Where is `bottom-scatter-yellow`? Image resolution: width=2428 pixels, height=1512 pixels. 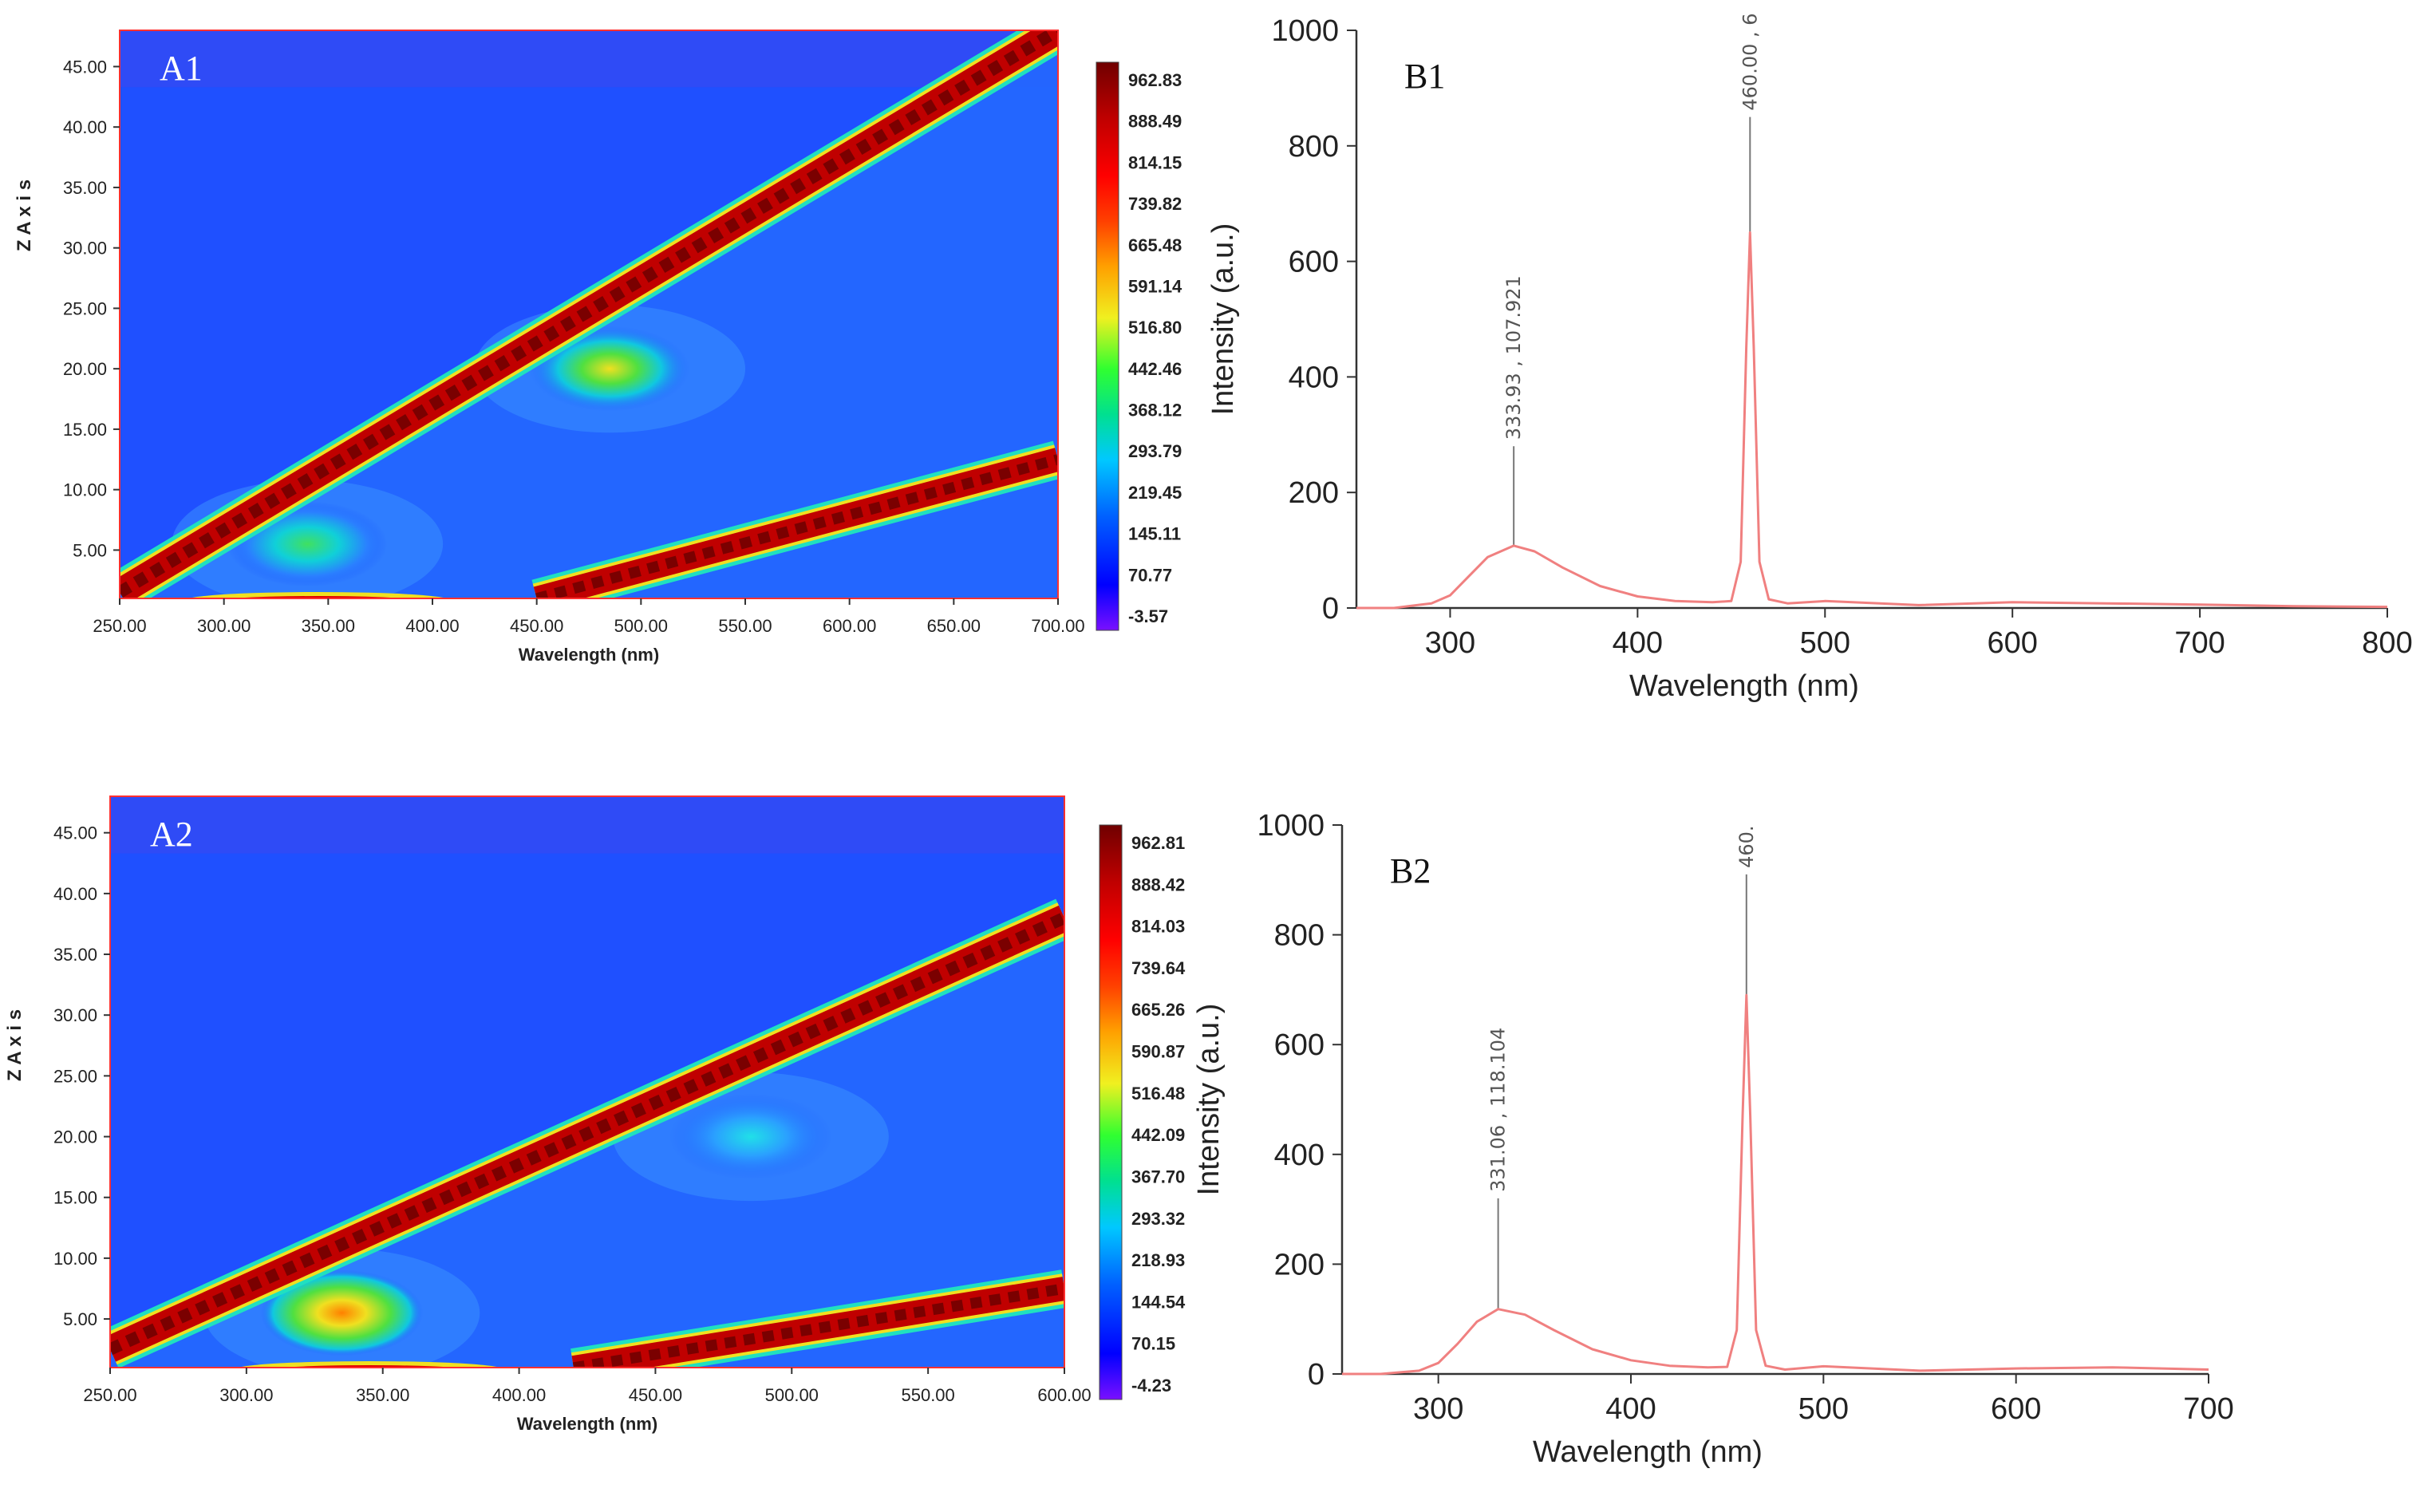
bottom-scatter-yellow is located at coordinates (369, 1364).